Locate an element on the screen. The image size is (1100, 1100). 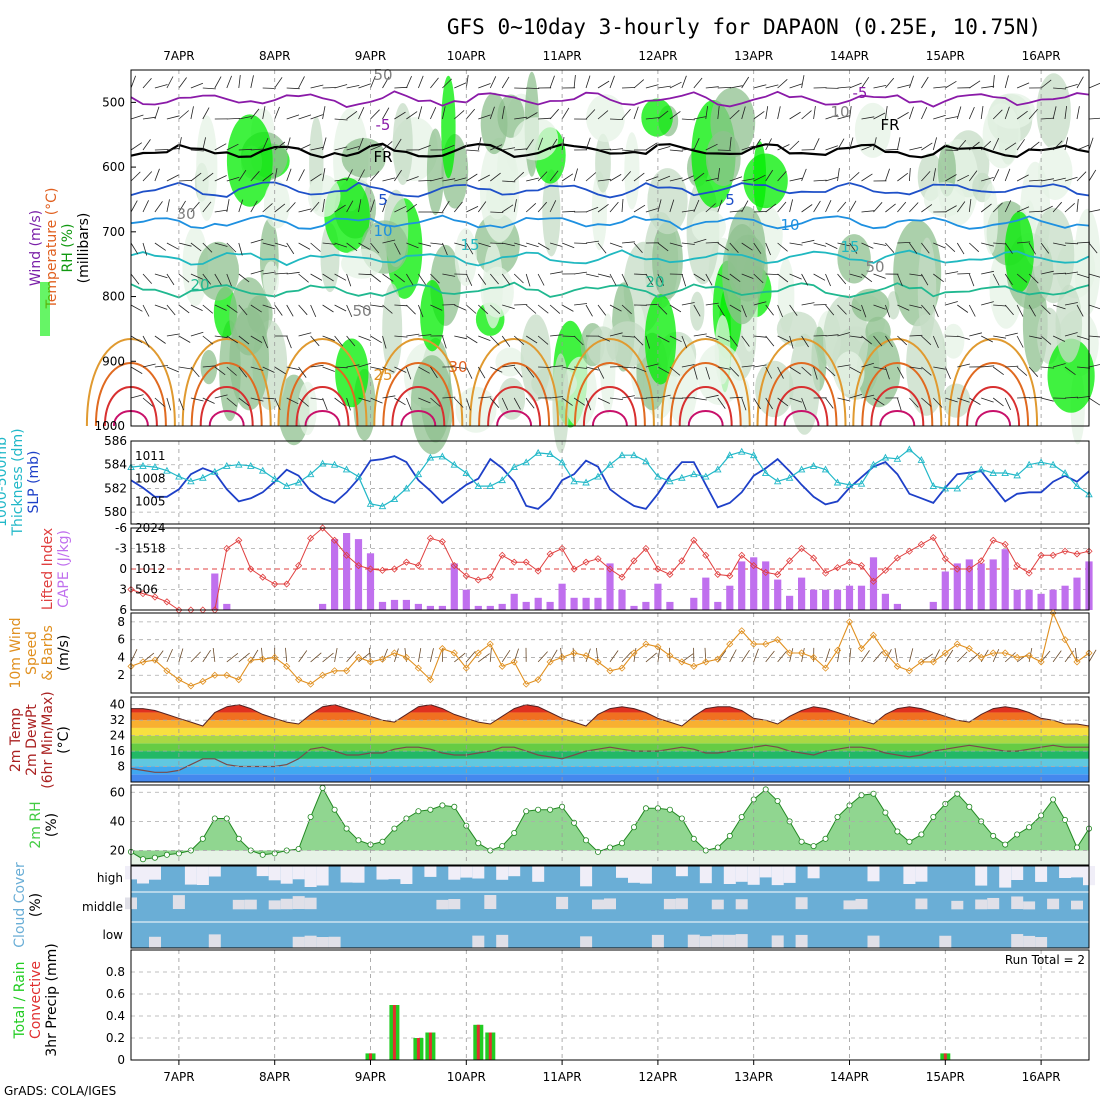
temp-frame is located at coordinates (610, 739).